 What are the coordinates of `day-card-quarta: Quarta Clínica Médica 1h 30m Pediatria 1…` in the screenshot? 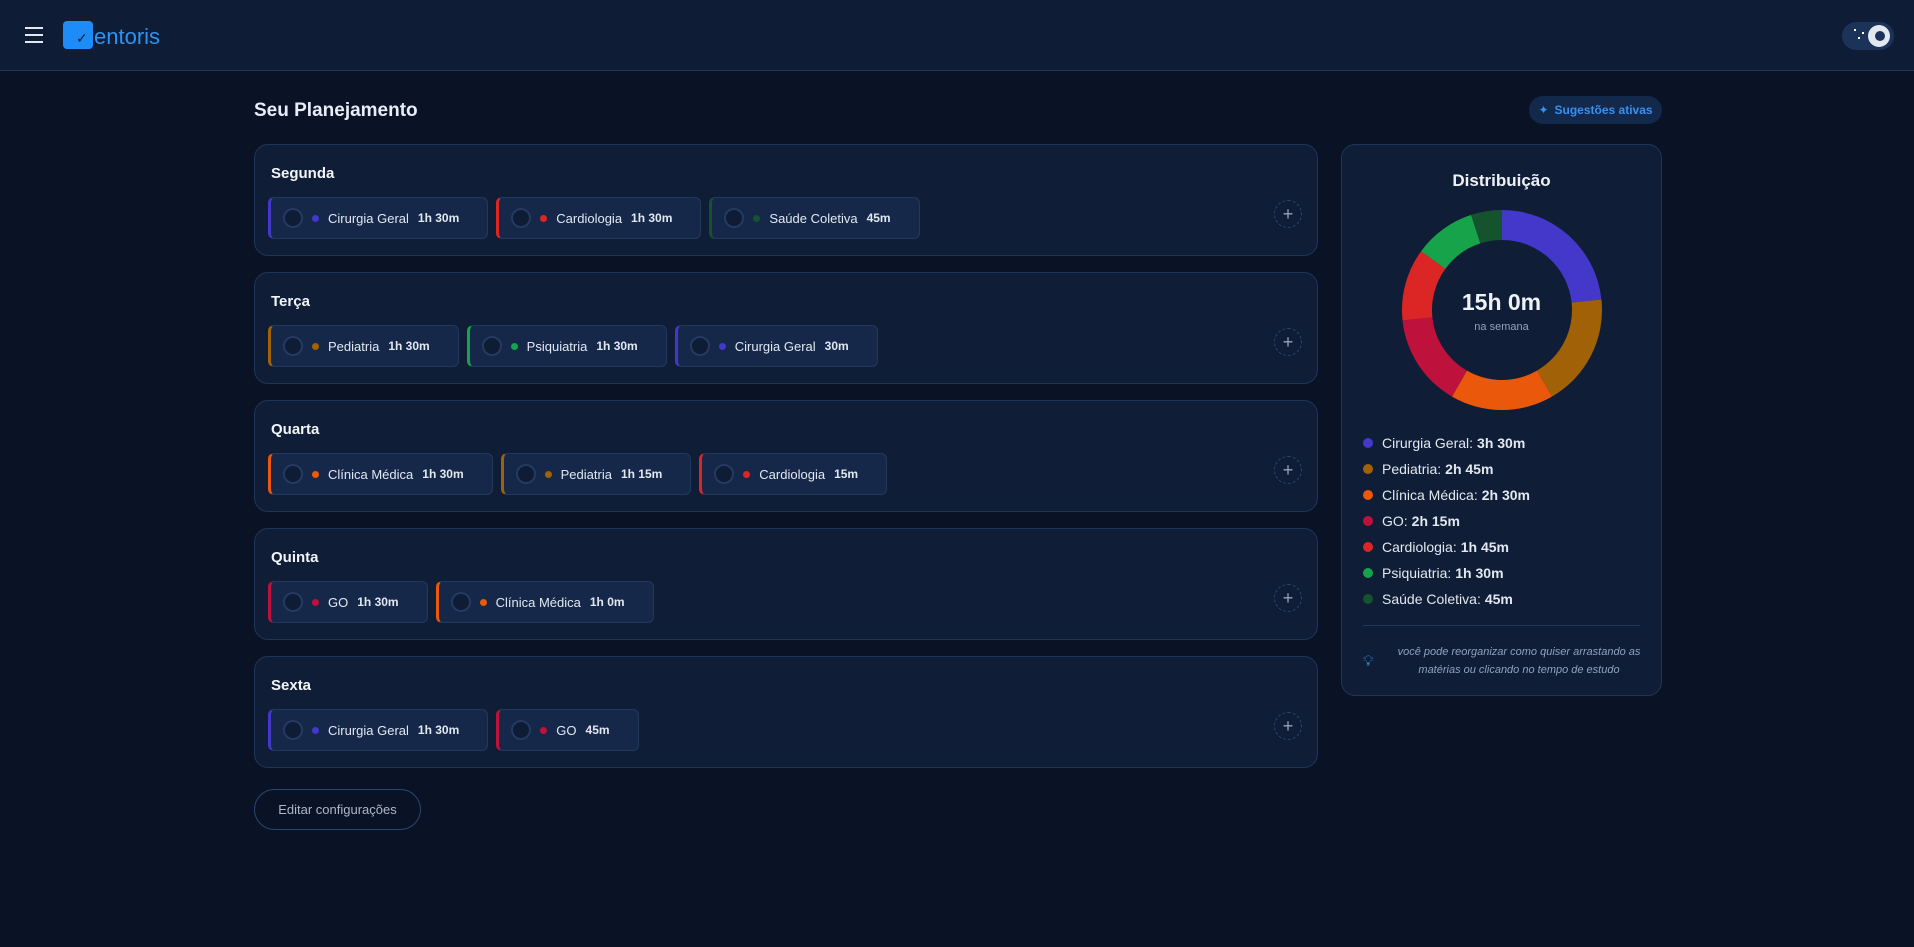 It's located at (786, 456).